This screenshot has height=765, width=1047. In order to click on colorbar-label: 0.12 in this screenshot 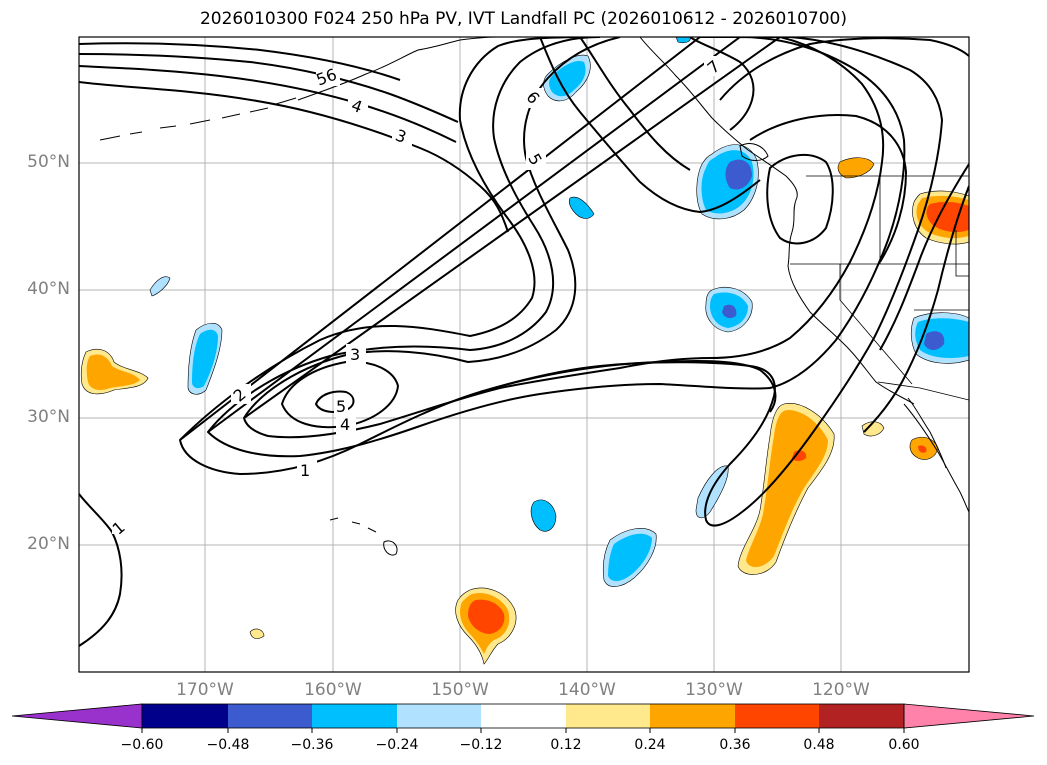, I will do `click(566, 745)`.